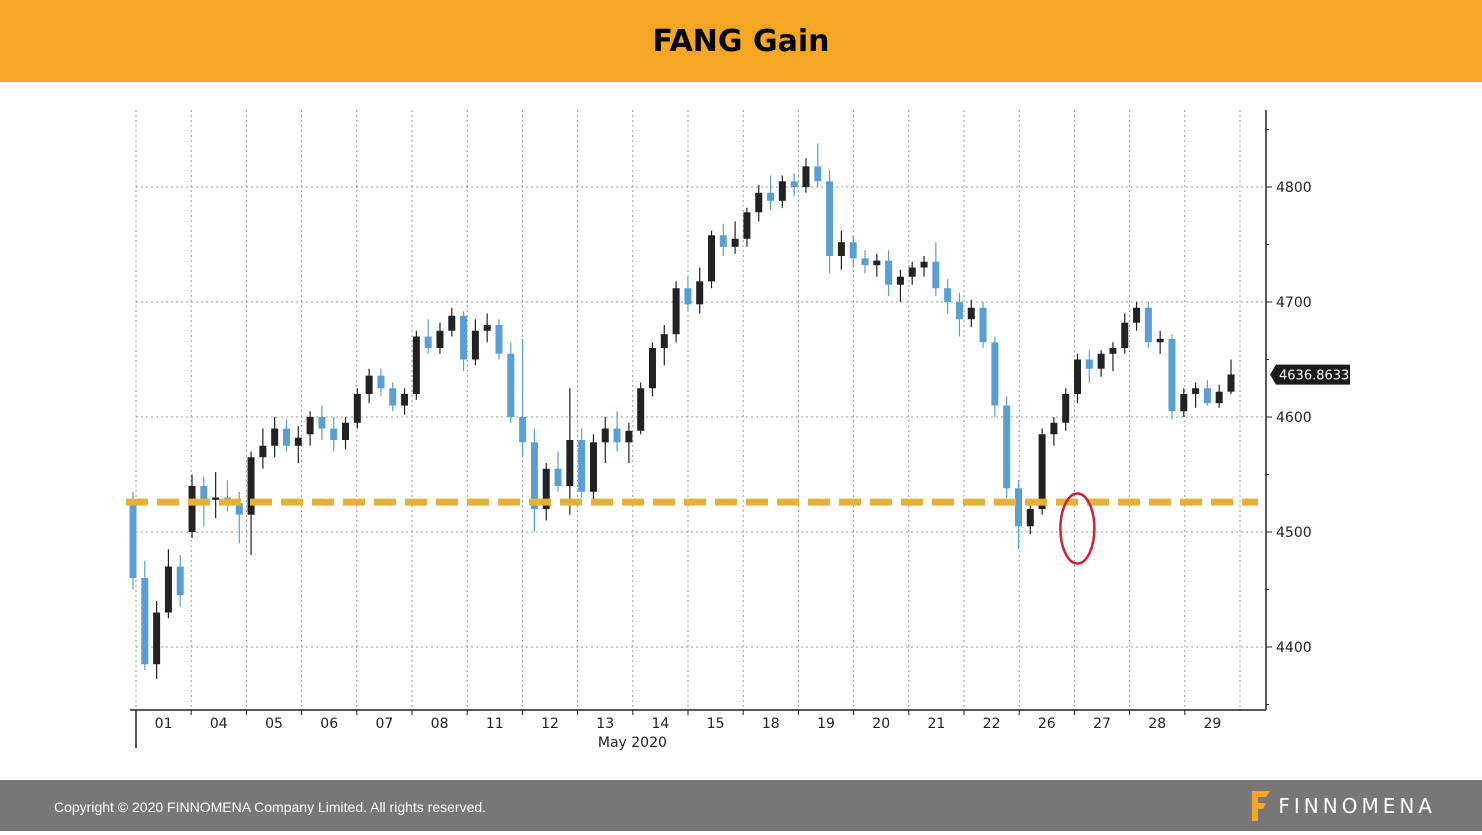 This screenshot has width=1482, height=835. I want to click on x-axis-title: May 2020, so click(632, 743).